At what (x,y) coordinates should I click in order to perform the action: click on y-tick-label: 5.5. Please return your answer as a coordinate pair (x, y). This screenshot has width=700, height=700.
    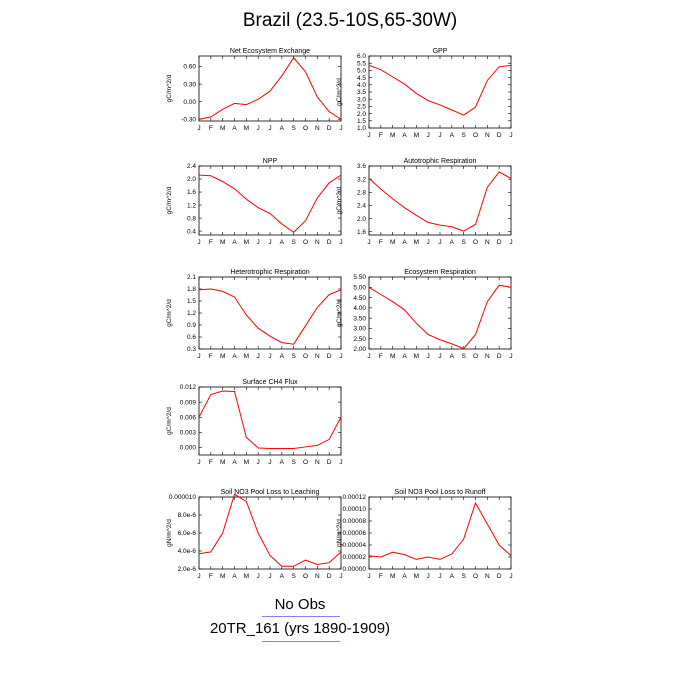
    Looking at the image, I should click on (361, 63).